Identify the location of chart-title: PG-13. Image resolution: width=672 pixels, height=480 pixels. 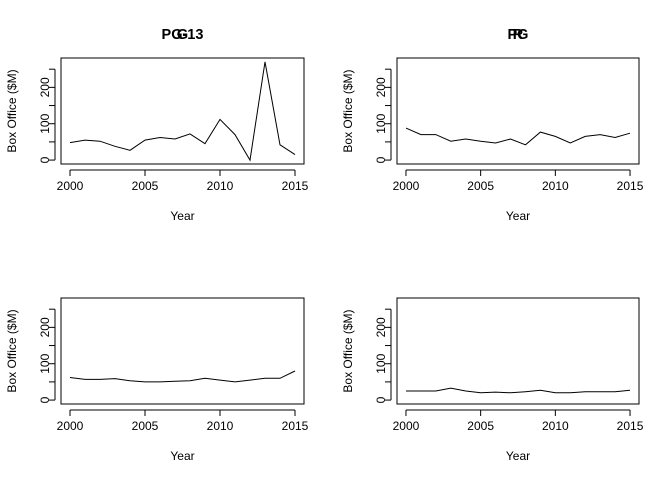
(183, 35).